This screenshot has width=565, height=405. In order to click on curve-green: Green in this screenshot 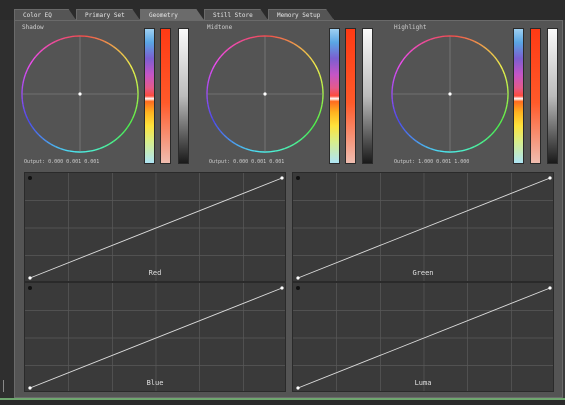, I will do `click(423, 227)`.